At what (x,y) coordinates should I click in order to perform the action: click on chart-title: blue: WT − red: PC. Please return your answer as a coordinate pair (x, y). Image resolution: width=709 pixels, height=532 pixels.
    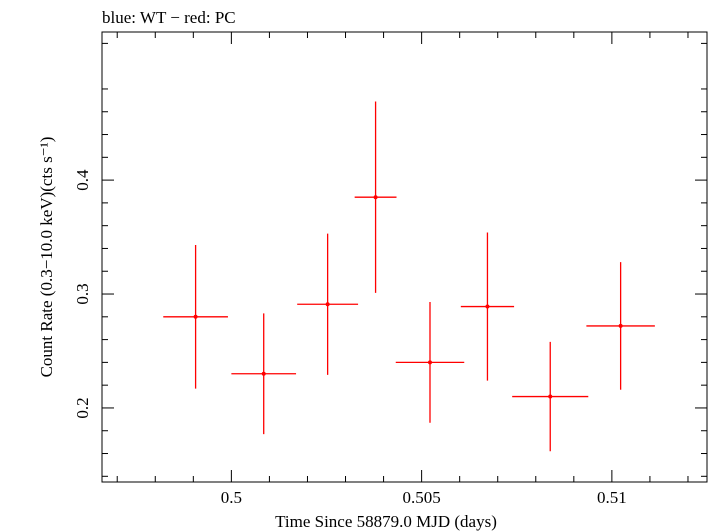
    Looking at the image, I should click on (169, 17).